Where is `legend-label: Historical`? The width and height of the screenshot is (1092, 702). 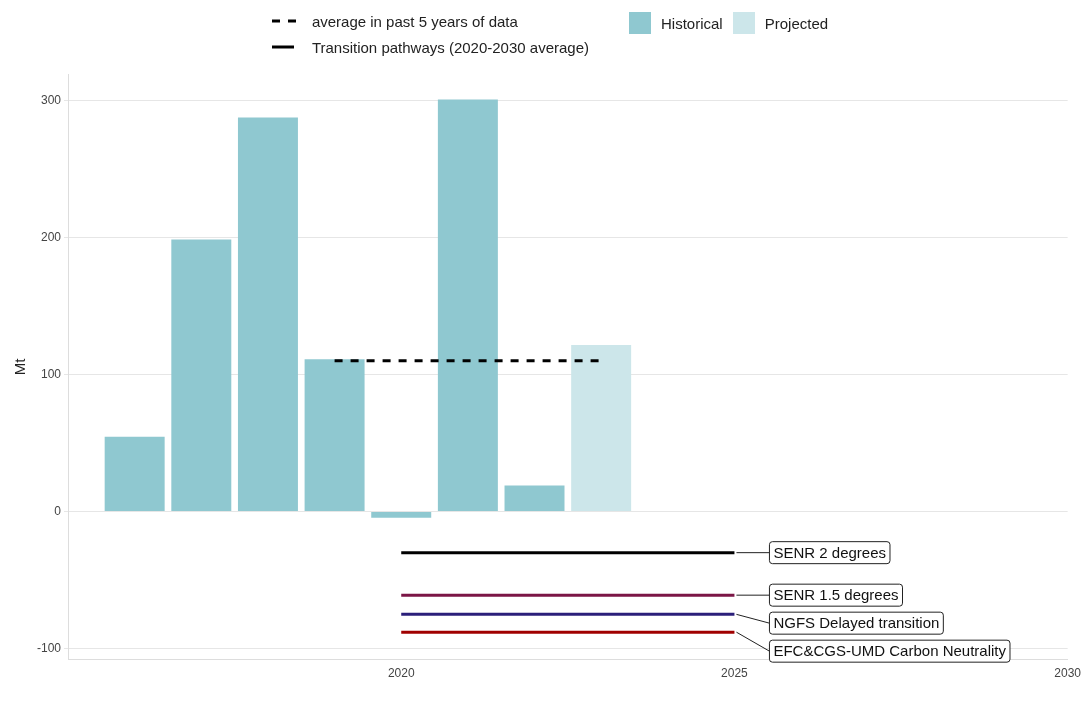 legend-label: Historical is located at coordinates (692, 23).